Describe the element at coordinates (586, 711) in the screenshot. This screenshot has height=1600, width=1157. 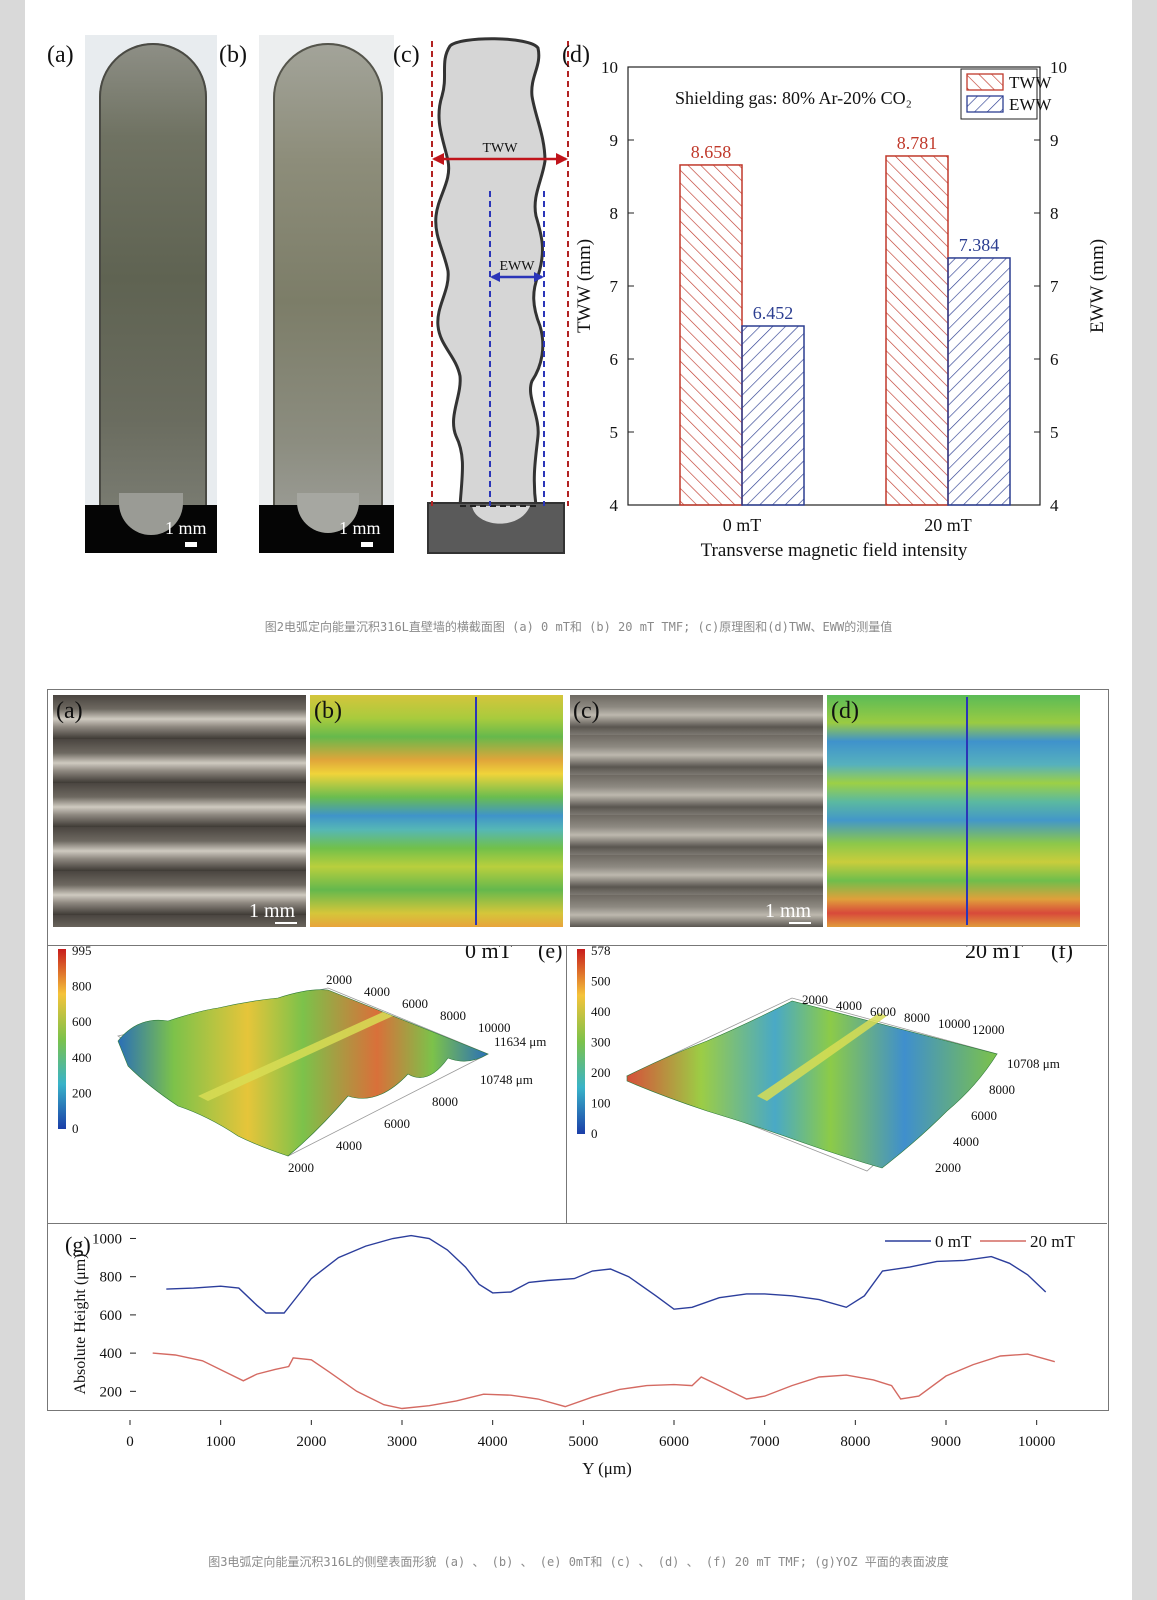
I see `fig3-panel-c-label: (c)` at that location.